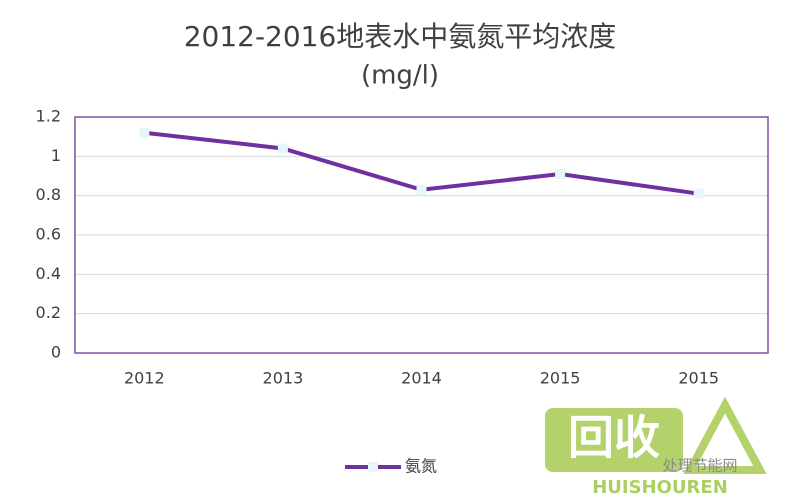 This screenshot has height=500, width=800. Describe the element at coordinates (144, 378) in the screenshot. I see `x-tick-label: 2012` at that location.